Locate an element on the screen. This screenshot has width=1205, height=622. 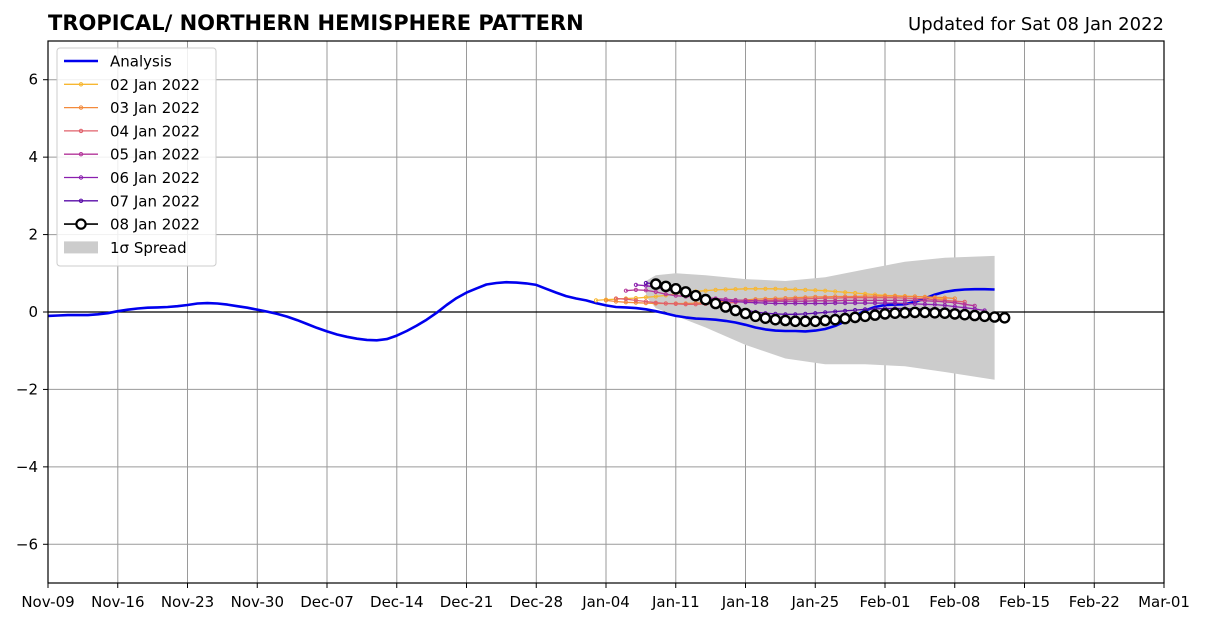
legend-label-forecast-5: 07 Jan 2022 is located at coordinates (155, 201).